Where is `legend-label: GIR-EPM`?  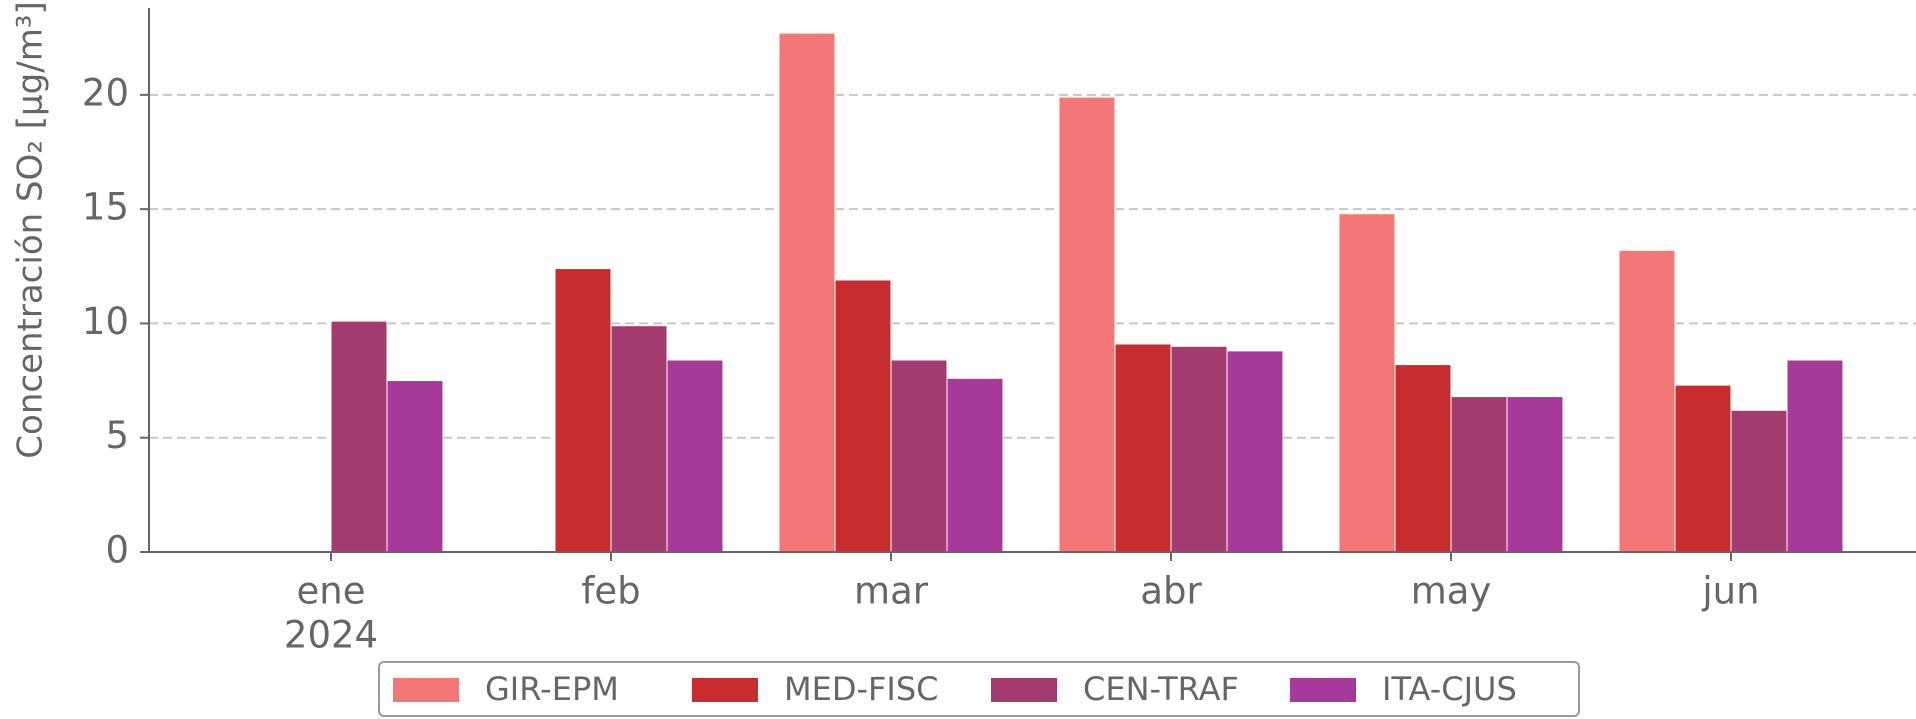
legend-label: GIR-EPM is located at coordinates (552, 689).